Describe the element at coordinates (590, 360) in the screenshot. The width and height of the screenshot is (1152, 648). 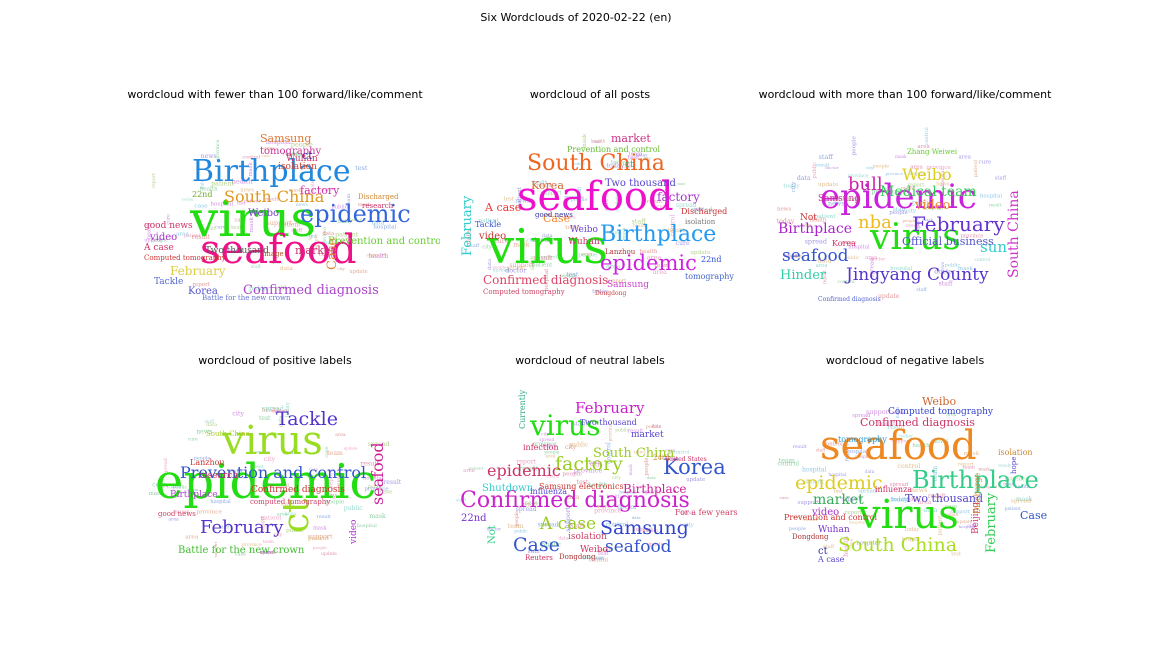
I see `panel-title: wordcloud of neutral labels` at that location.